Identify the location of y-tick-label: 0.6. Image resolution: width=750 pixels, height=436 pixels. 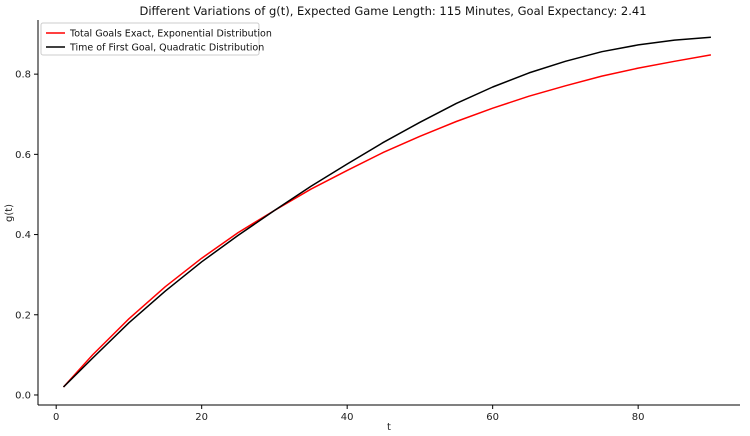
(23, 155).